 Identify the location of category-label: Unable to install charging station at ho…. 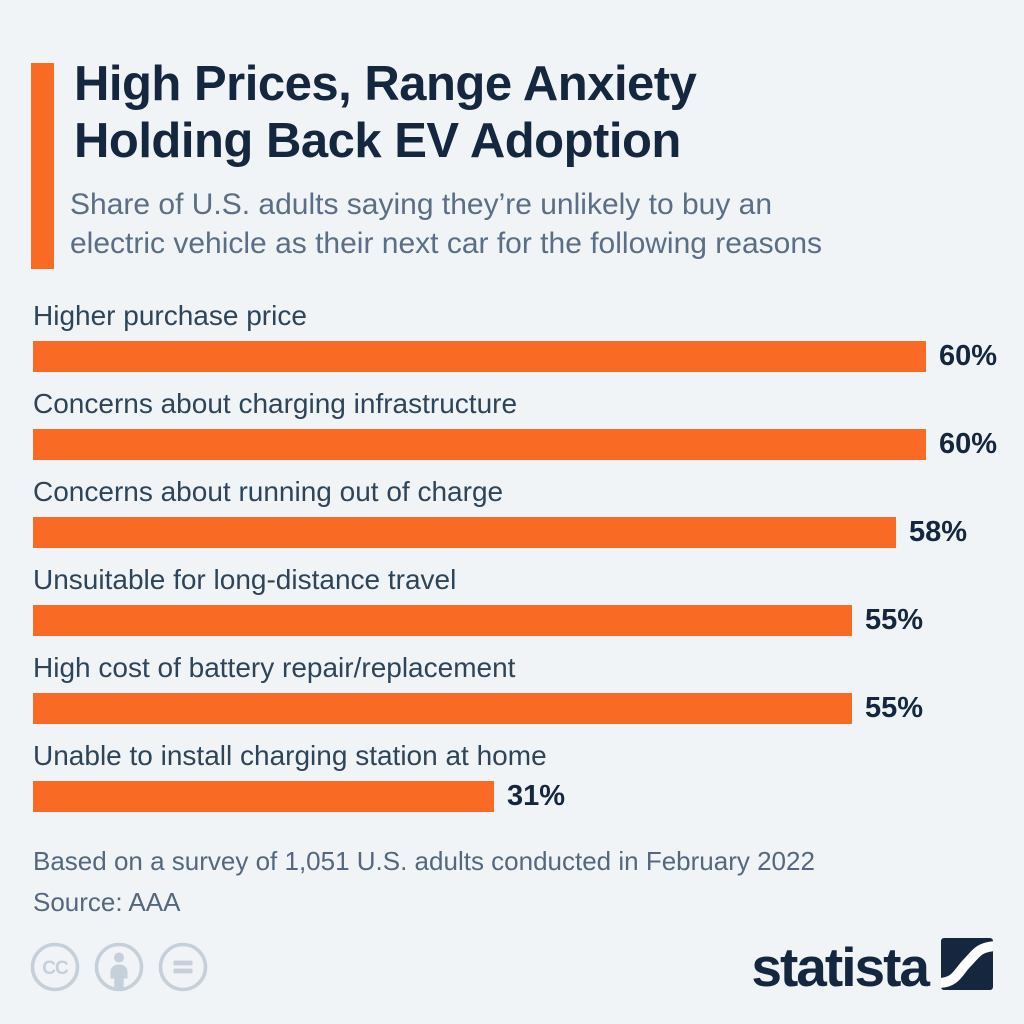
(290, 755).